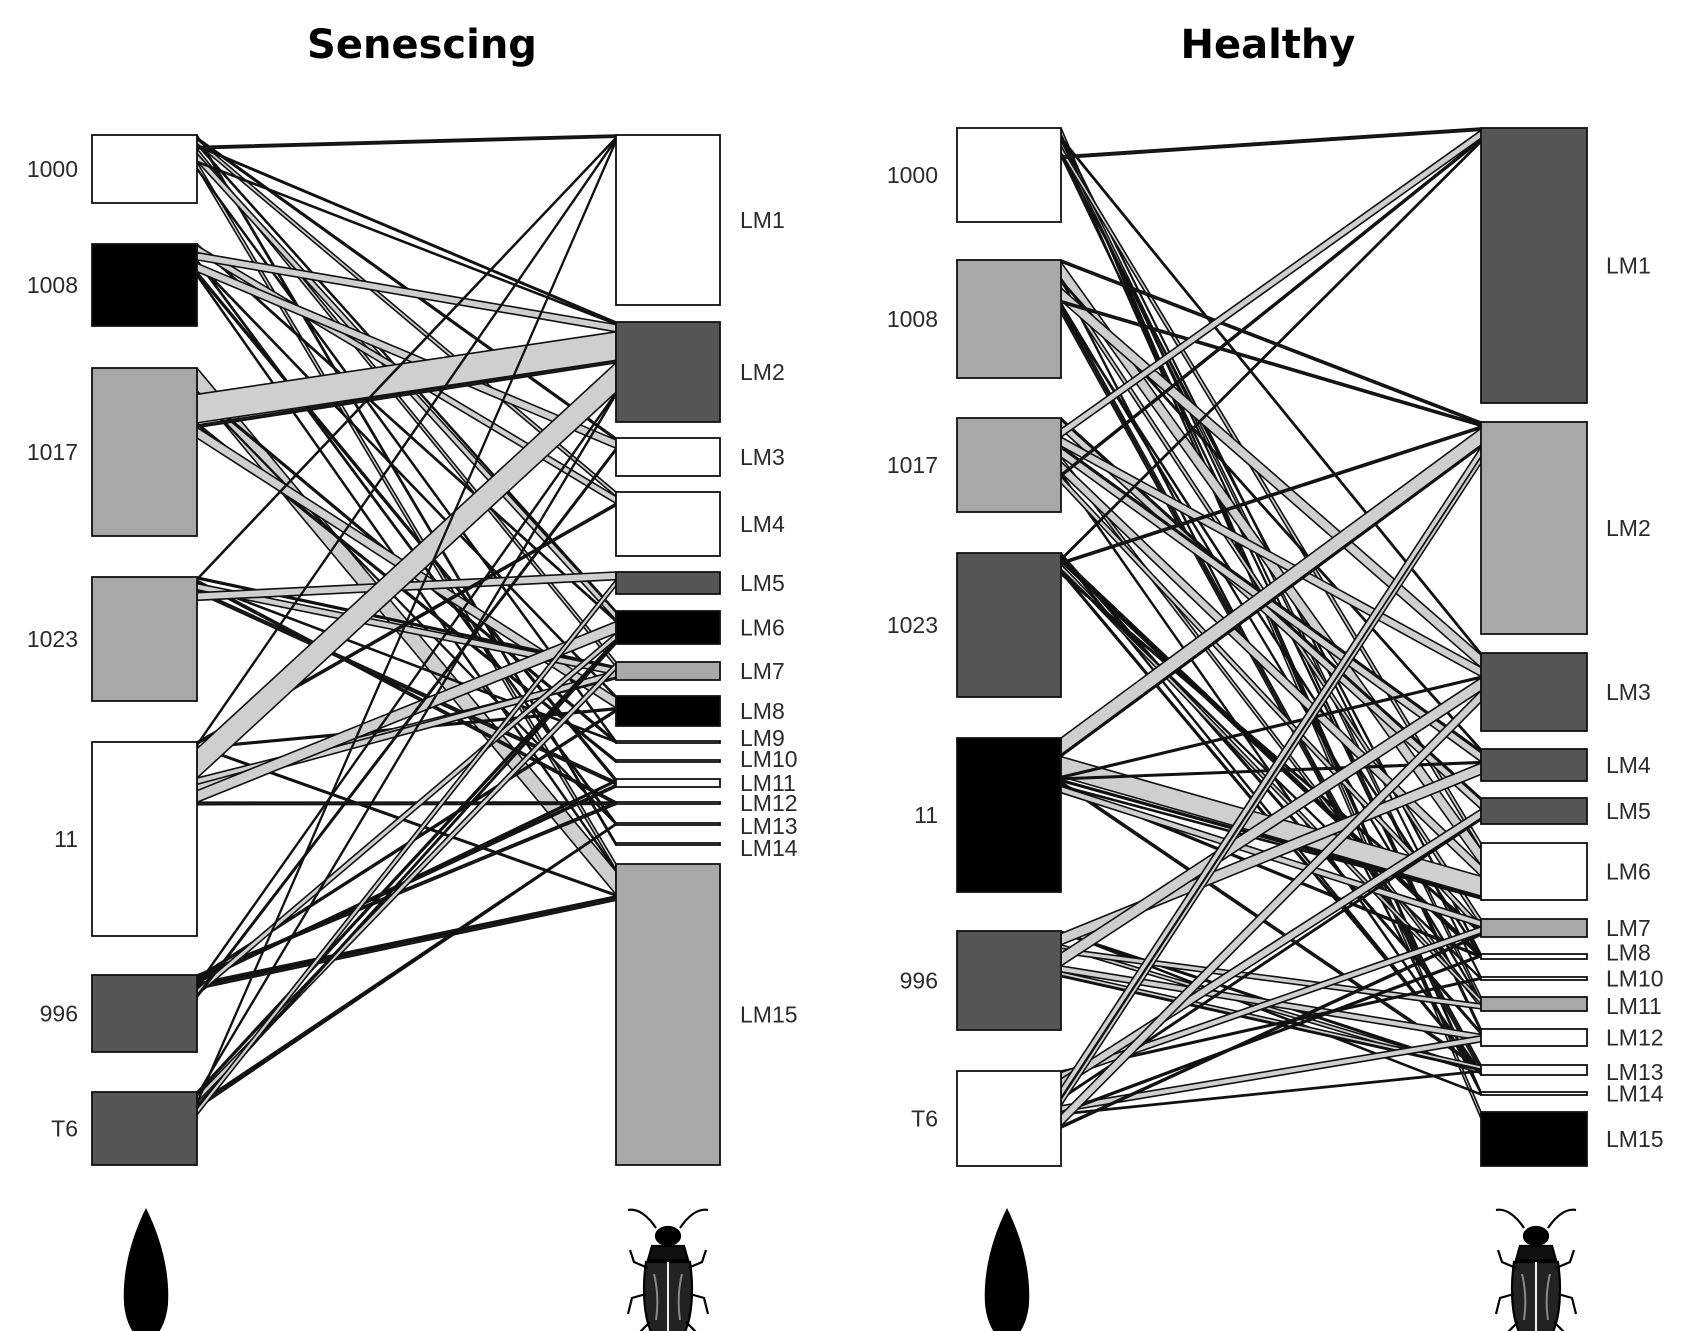 The image size is (1687, 1331). What do you see at coordinates (769, 759) in the screenshot?
I see `insect-label: LM10` at bounding box center [769, 759].